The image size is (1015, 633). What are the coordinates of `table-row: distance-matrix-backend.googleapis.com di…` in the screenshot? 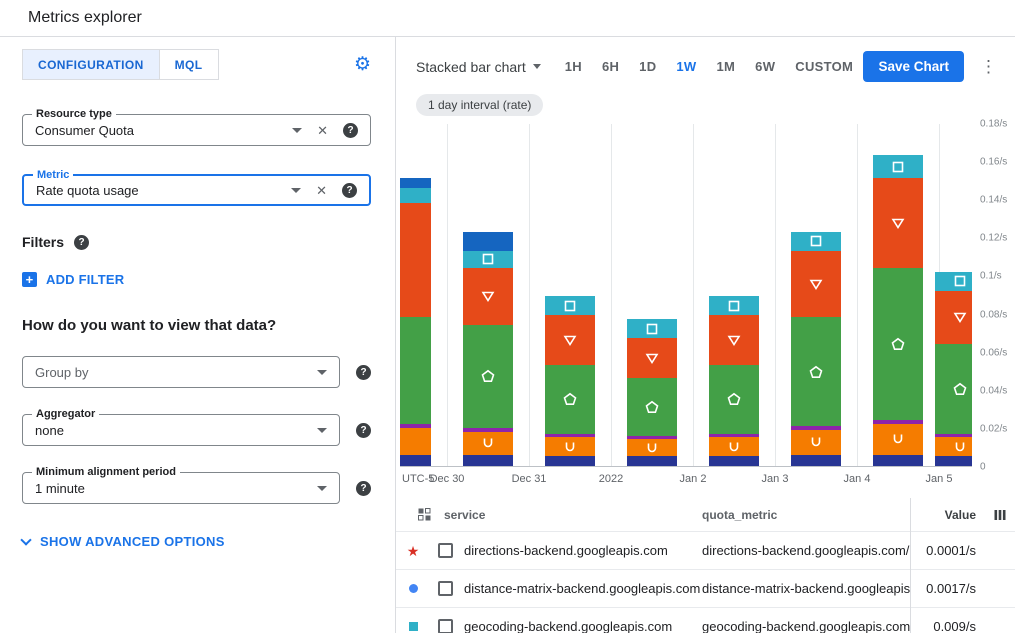 It's located at (705, 589).